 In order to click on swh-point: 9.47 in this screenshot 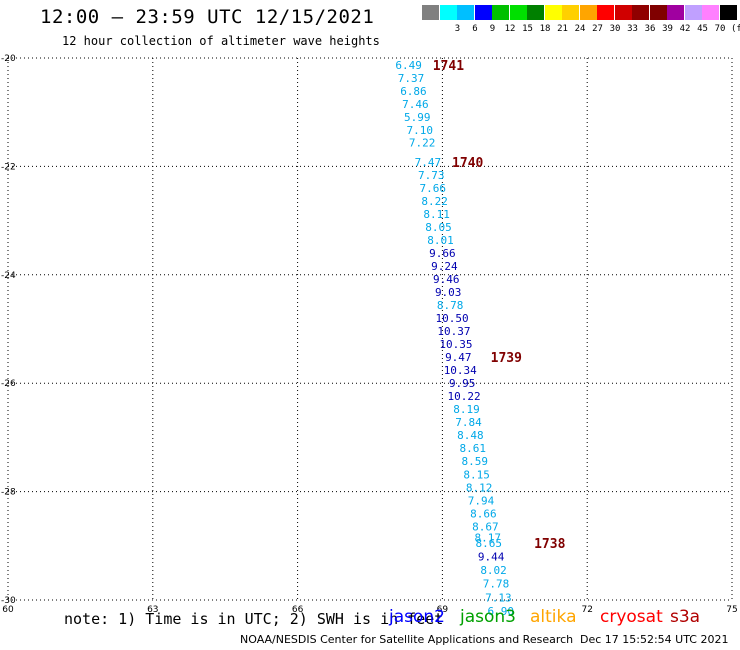, I will do `click(458, 357)`.